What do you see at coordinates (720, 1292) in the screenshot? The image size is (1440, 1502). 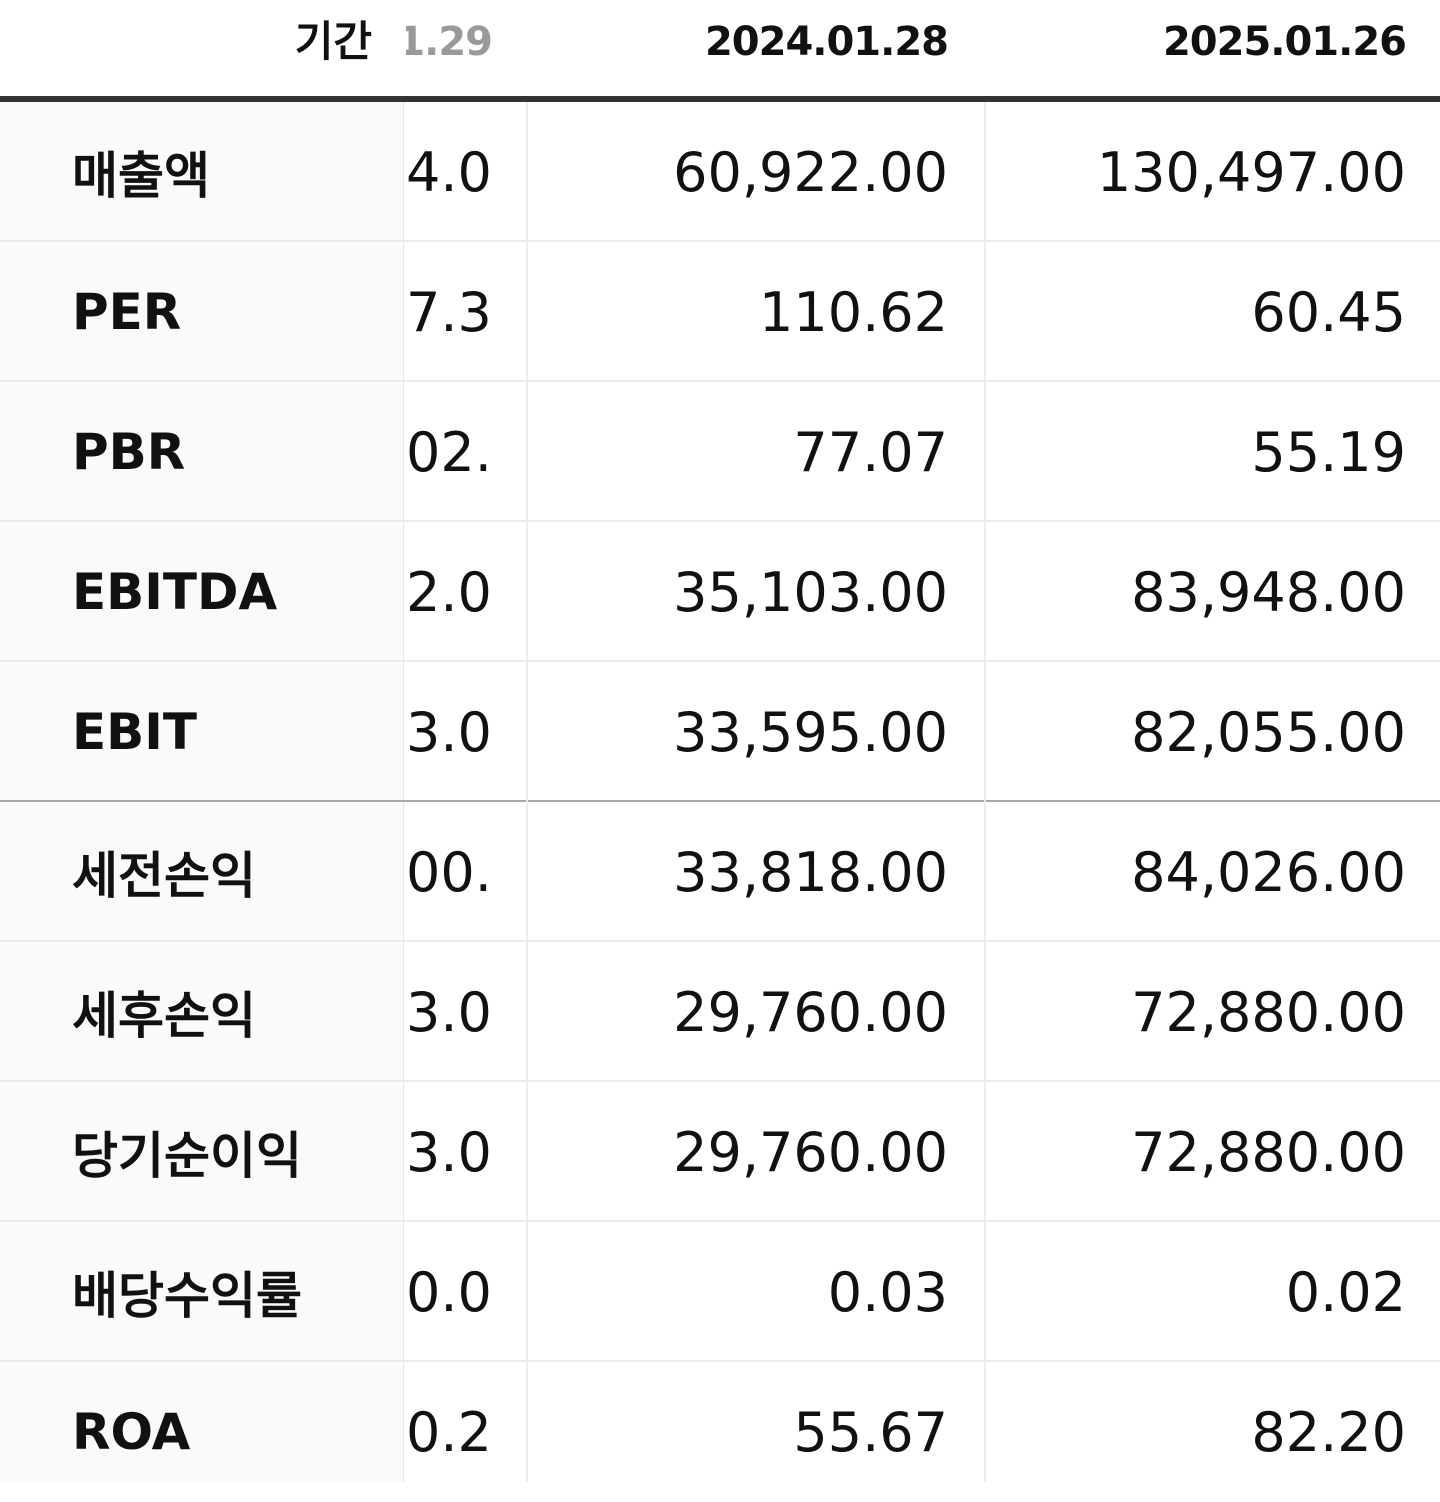 I see `table-row: 배당수익률 0.02 0.03 0.02` at bounding box center [720, 1292].